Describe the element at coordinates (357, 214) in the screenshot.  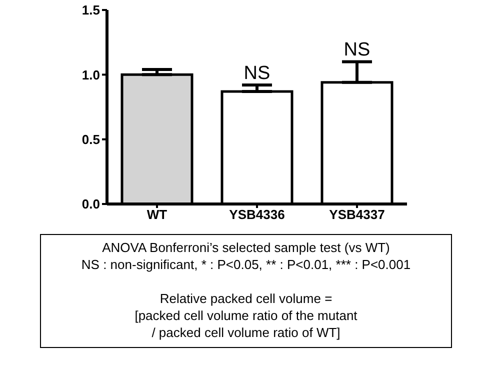
I see `x-tick-label: YSB4337` at that location.